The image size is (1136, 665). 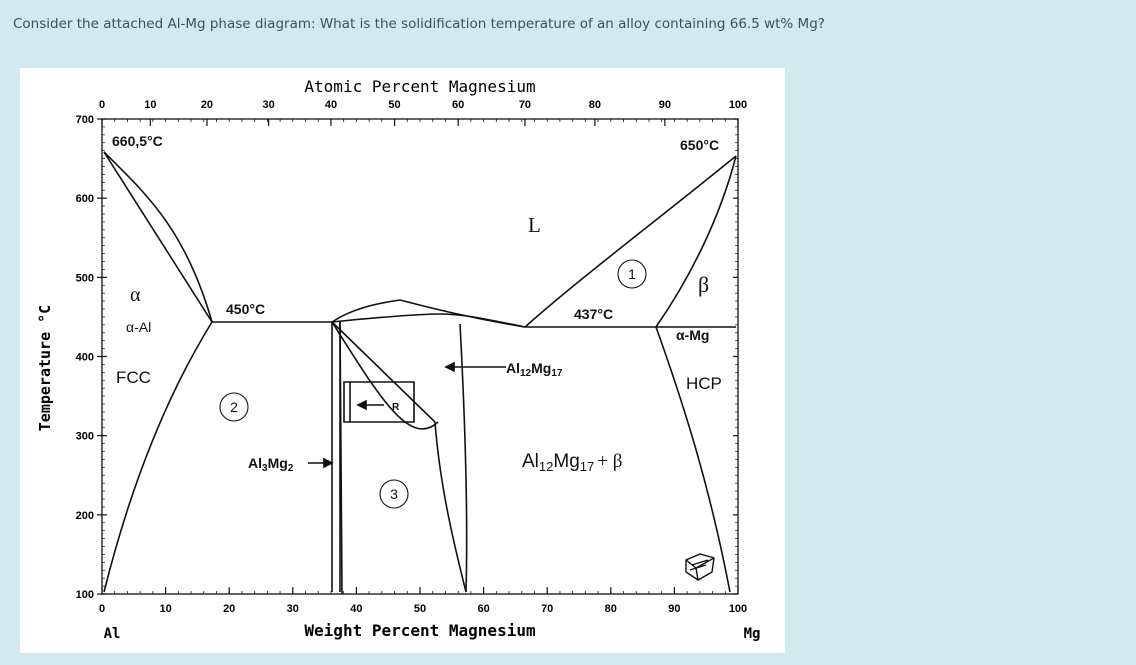 What do you see at coordinates (328, 463) in the screenshot?
I see `arrowhead-al3mg2` at bounding box center [328, 463].